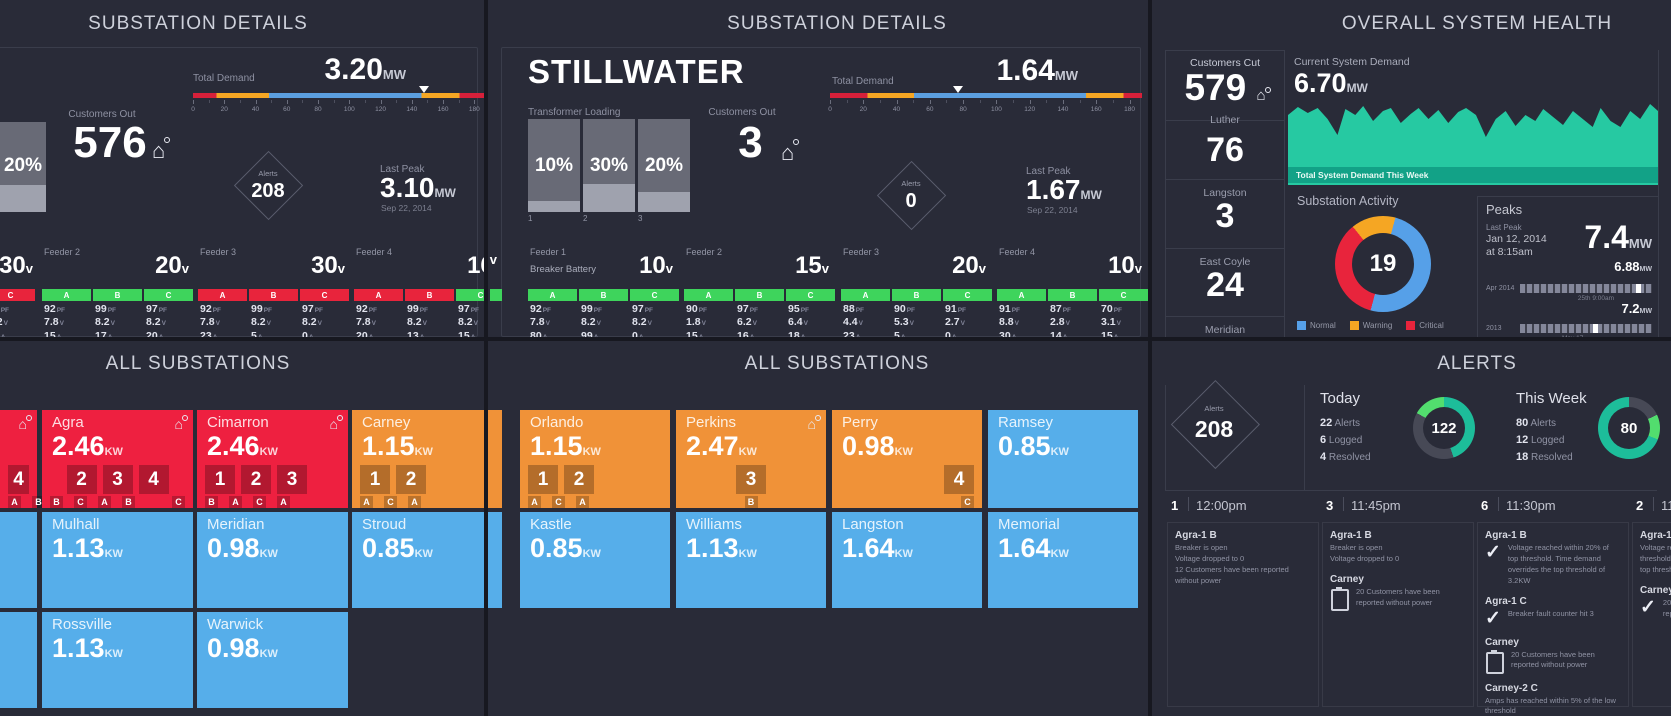 This screenshot has width=1671, height=716. Describe the element at coordinates (378, 313) in the screenshot. I see `phase-column: A 92PF 7.8V 20A` at that location.